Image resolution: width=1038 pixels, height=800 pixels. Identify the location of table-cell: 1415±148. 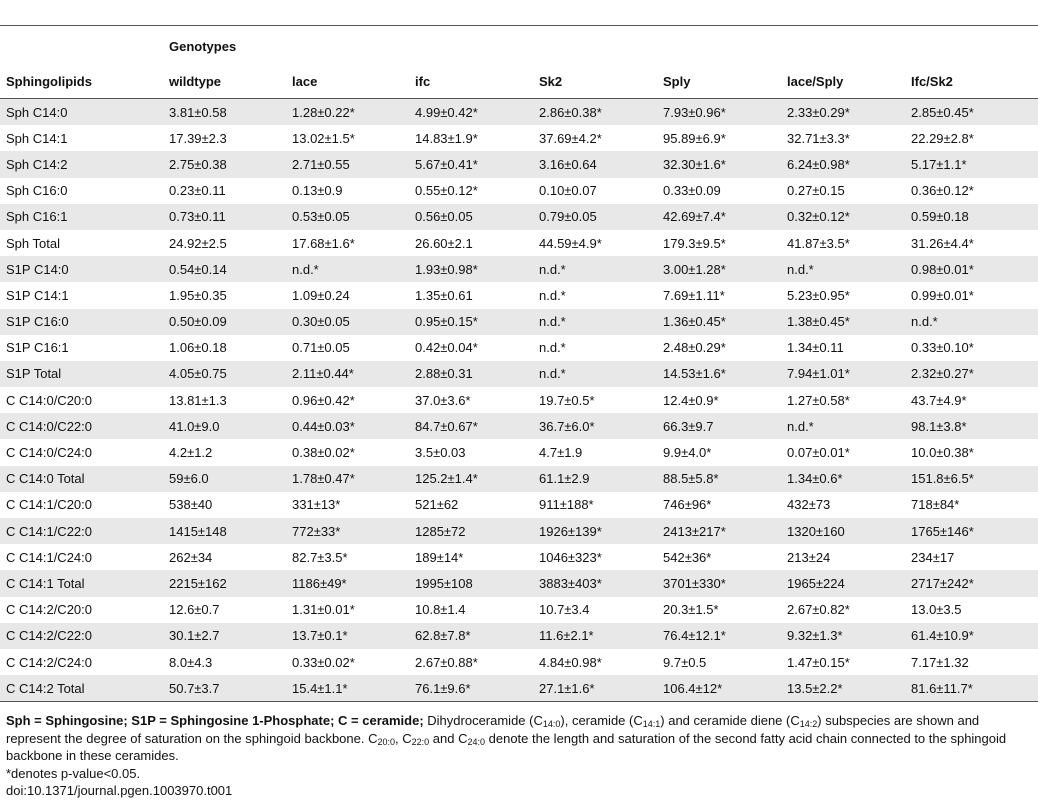
(224, 531).